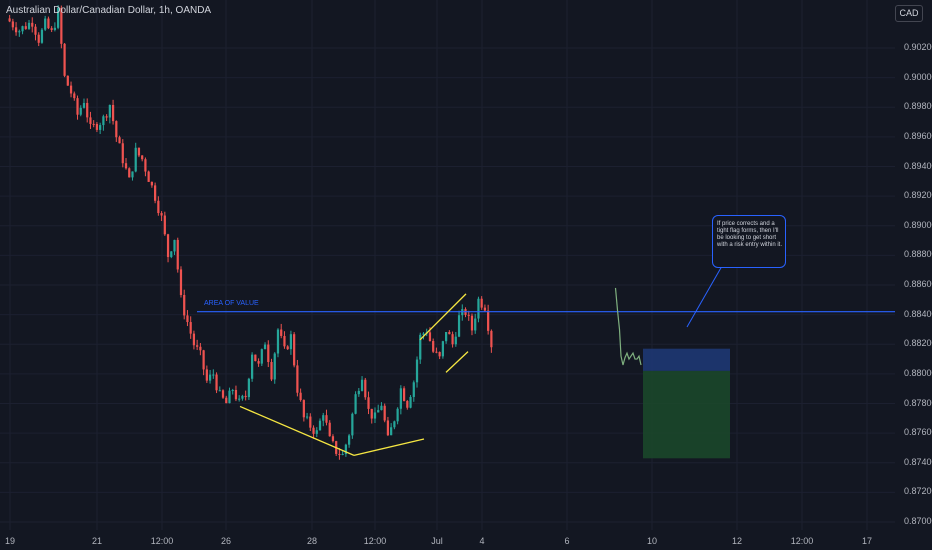 The width and height of the screenshot is (932, 550). What do you see at coordinates (686, 359) in the screenshot?
I see `risk-zone` at bounding box center [686, 359].